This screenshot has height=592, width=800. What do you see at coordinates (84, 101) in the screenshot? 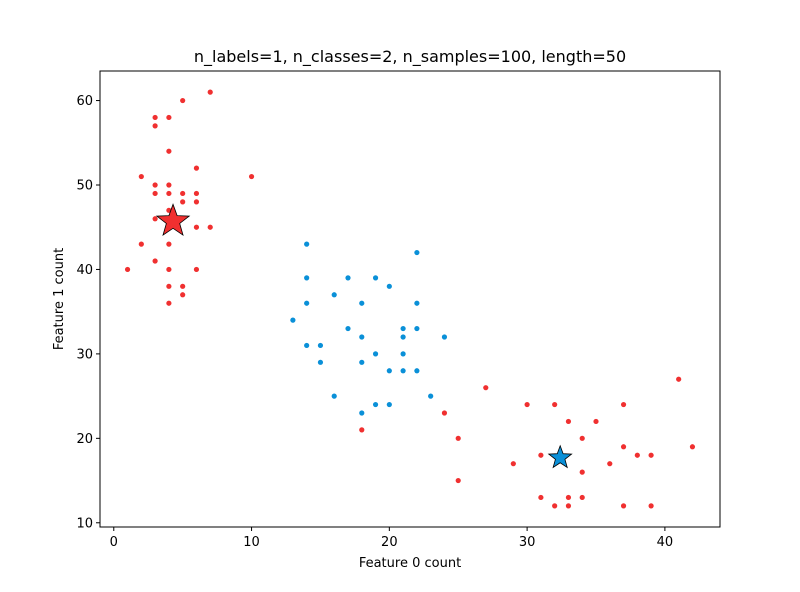
I see `y-tick-label: 60` at bounding box center [84, 101].